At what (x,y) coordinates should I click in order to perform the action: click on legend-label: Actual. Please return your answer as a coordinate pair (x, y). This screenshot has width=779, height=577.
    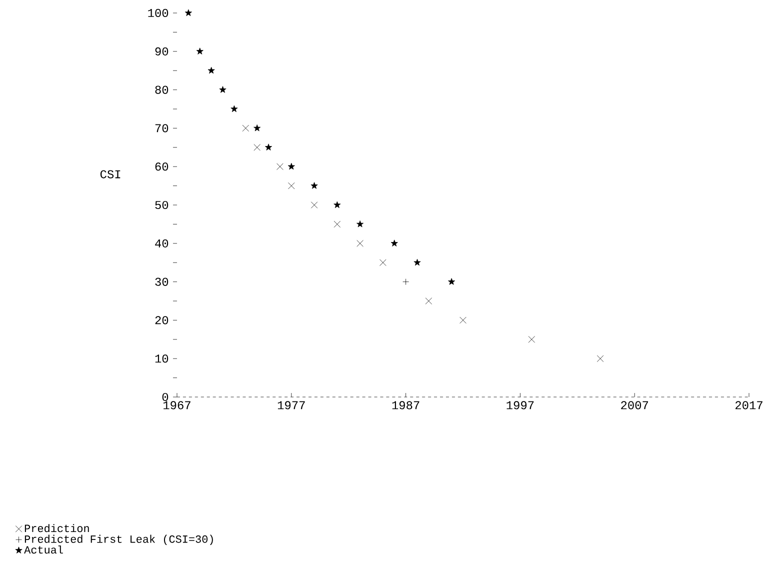
    Looking at the image, I should click on (43, 550).